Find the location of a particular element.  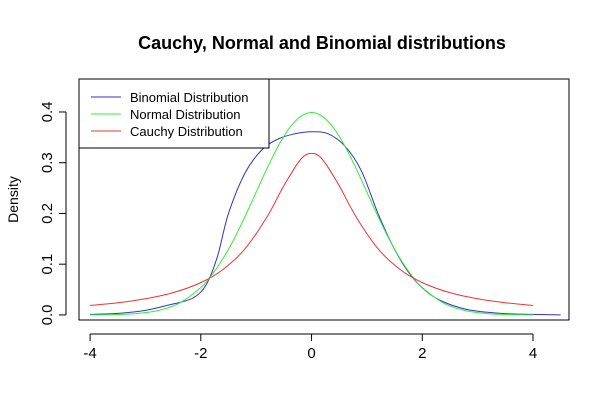

y-axis: 0.0 0.1 0.2 0.3 0.4 is located at coordinates (53, 213).